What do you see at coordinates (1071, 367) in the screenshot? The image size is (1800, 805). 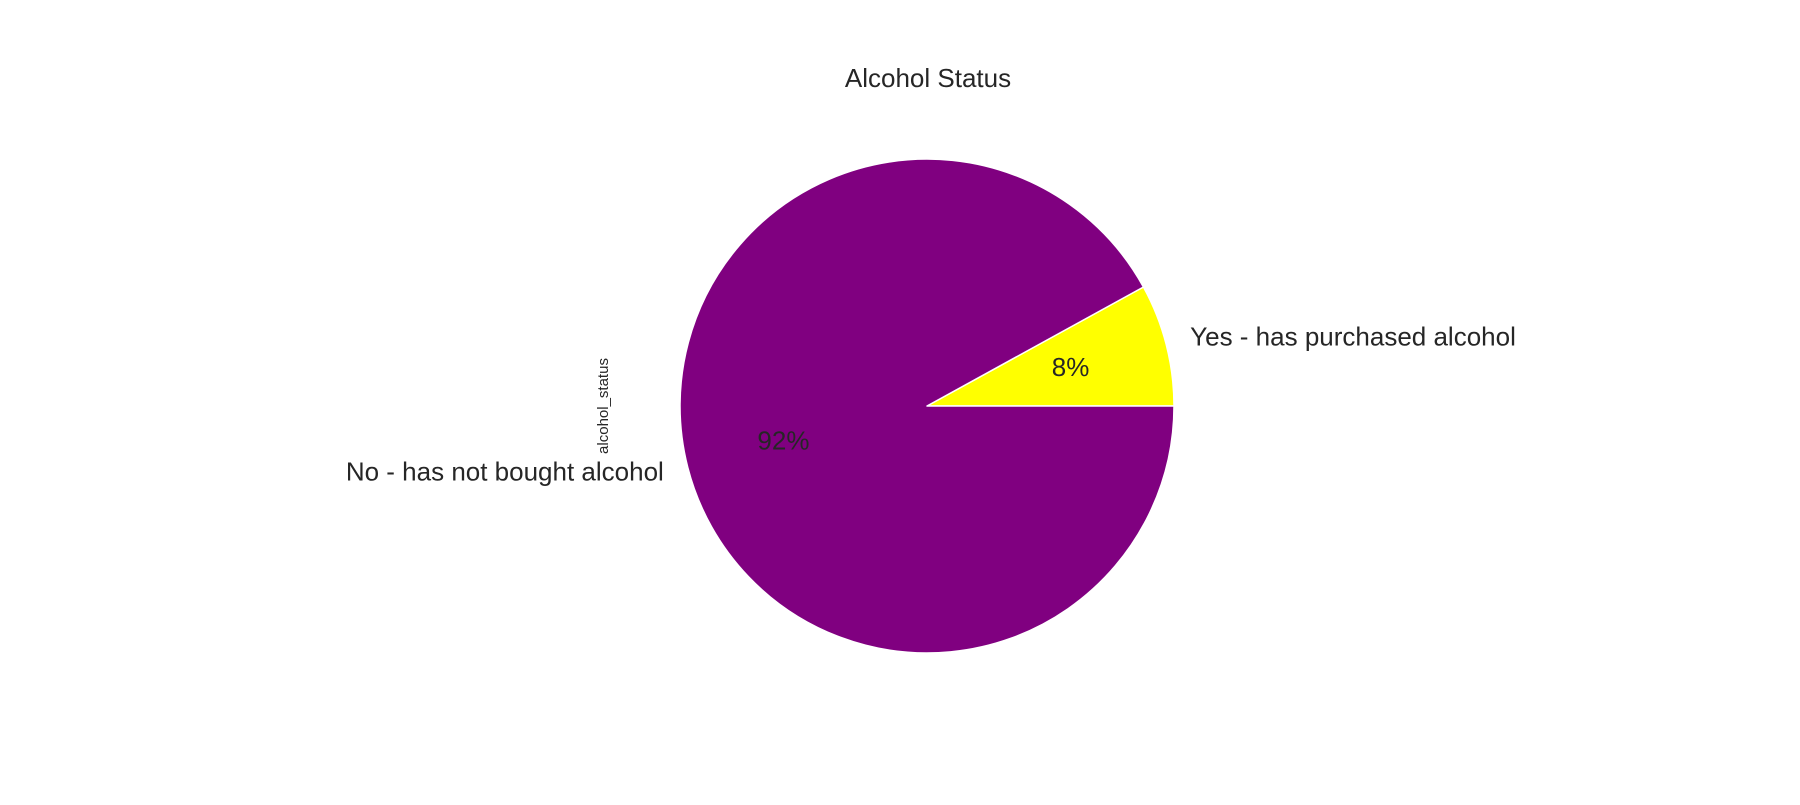 I see `pie-percent-yes-has-purchased-alcohol: 8%` at bounding box center [1071, 367].